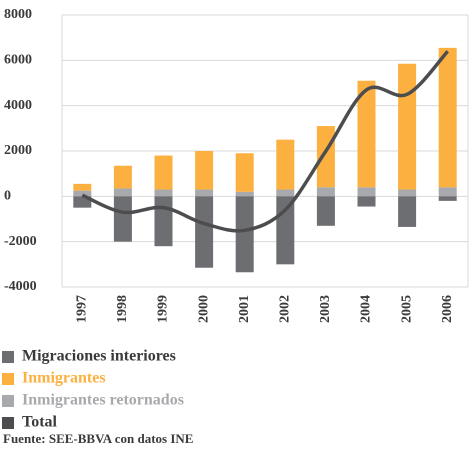 This screenshot has width=473, height=459. What do you see at coordinates (325, 309) in the screenshot?
I see `x-tick-label: 2003` at bounding box center [325, 309].